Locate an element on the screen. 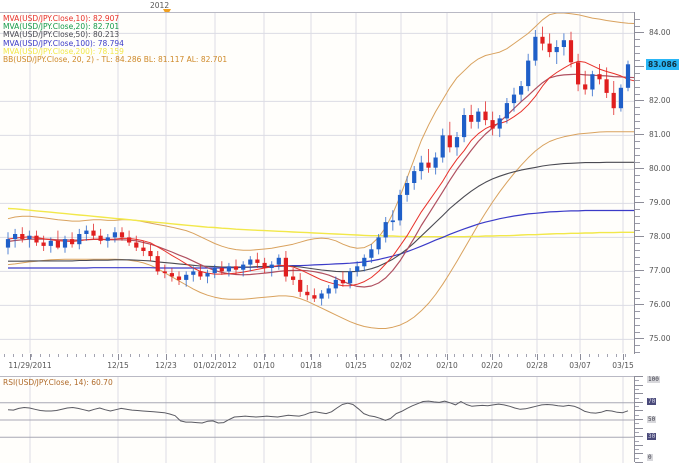 This screenshot has width=680, height=463. price-axis-label: 76.00 is located at coordinates (660, 304).